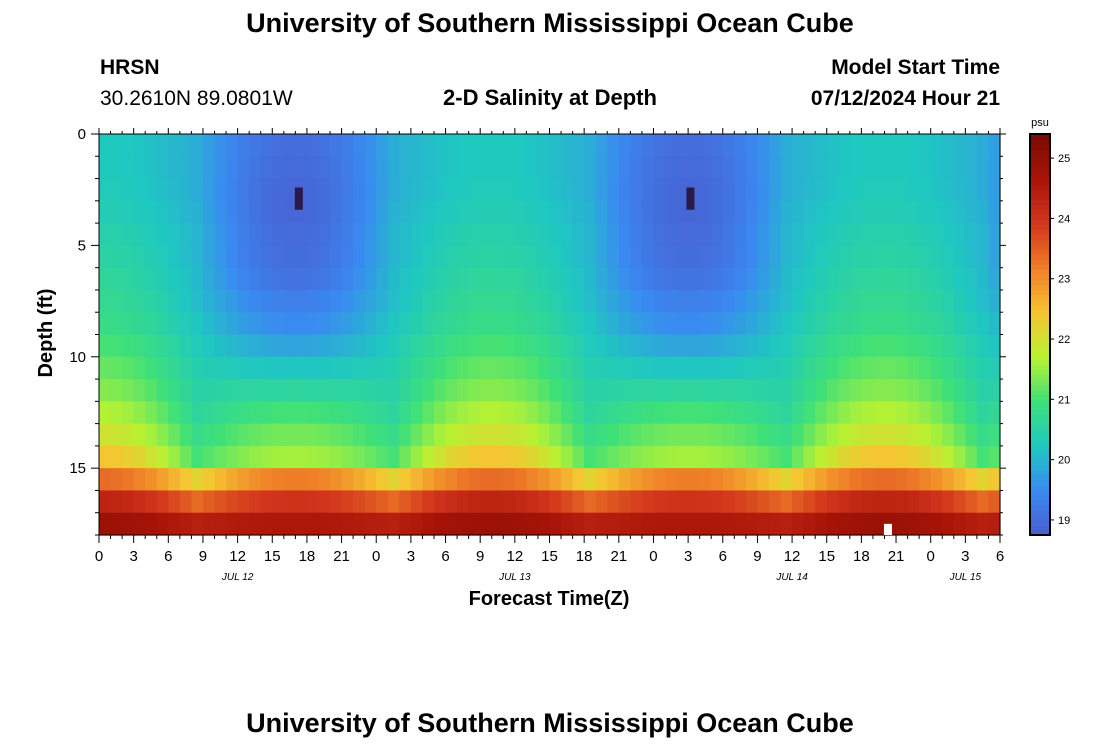  I want to click on colorbar-frame, so click(1040, 334).